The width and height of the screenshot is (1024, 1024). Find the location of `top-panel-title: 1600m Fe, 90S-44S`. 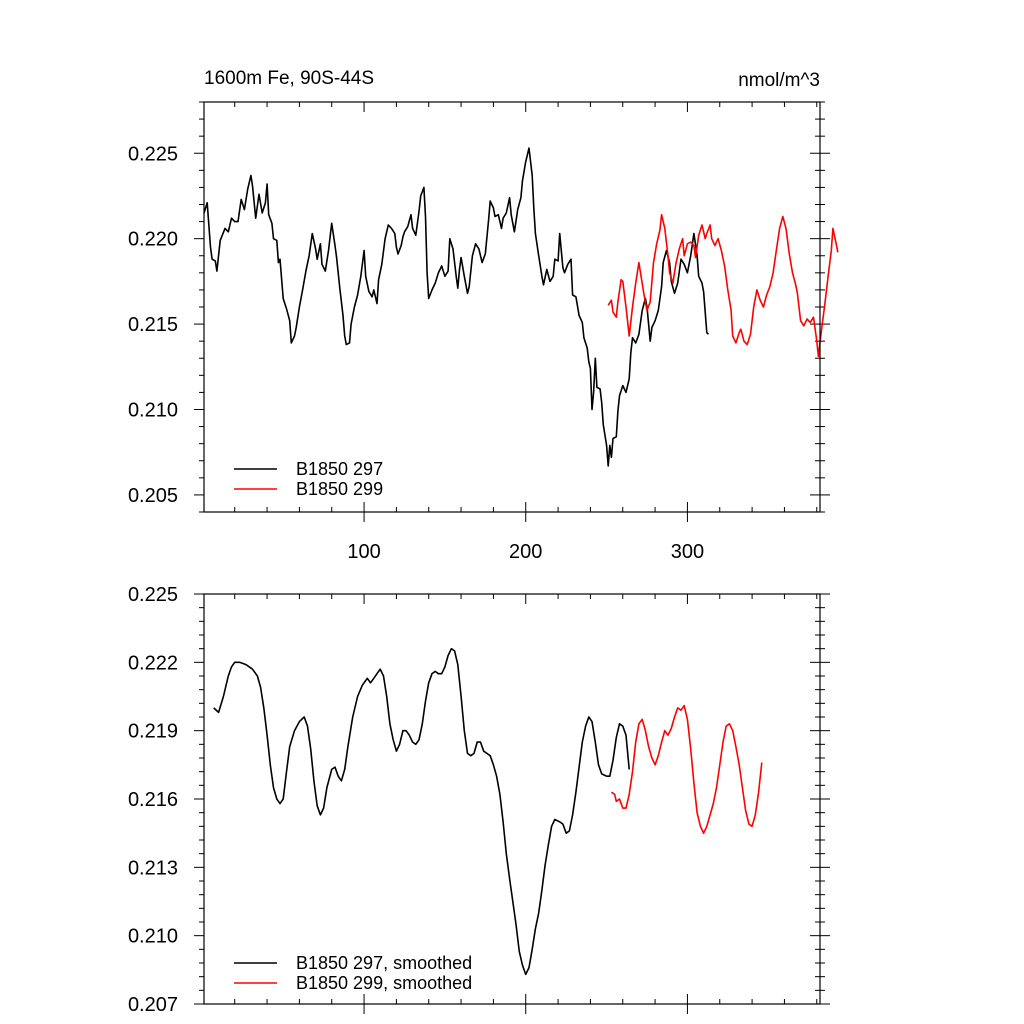

top-panel-title: 1600m Fe, 90S-44S is located at coordinates (289, 78).